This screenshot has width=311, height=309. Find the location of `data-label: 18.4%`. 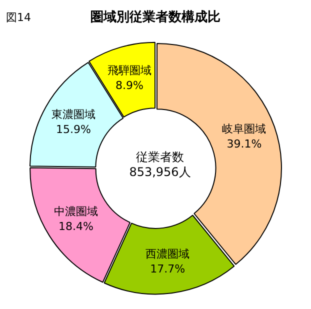

data-label: 18.4% is located at coordinates (76, 226).